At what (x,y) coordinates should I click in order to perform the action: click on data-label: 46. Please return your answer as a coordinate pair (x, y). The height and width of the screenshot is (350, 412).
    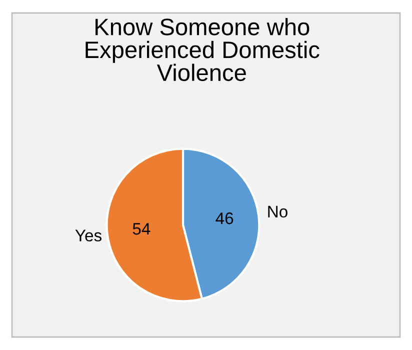
    Looking at the image, I should click on (225, 218).